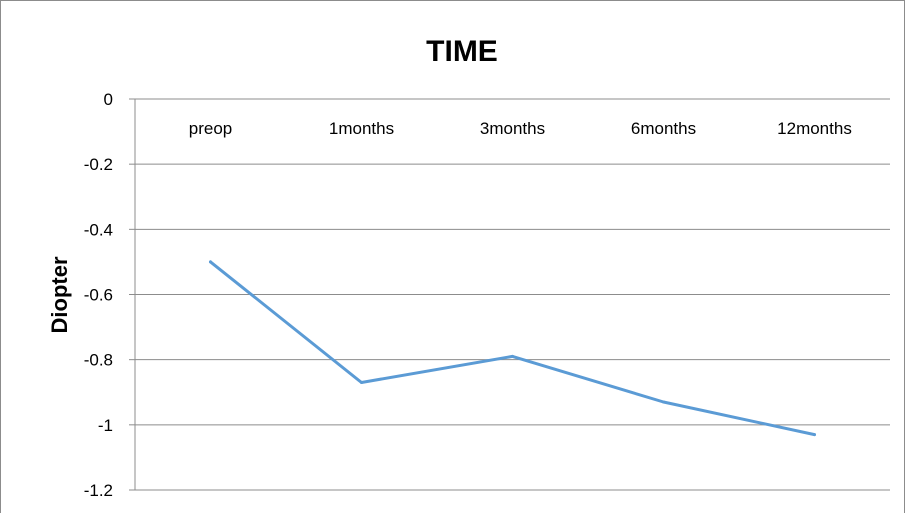 This screenshot has width=905, height=514. What do you see at coordinates (814, 128) in the screenshot?
I see `category-label: 12months` at bounding box center [814, 128].